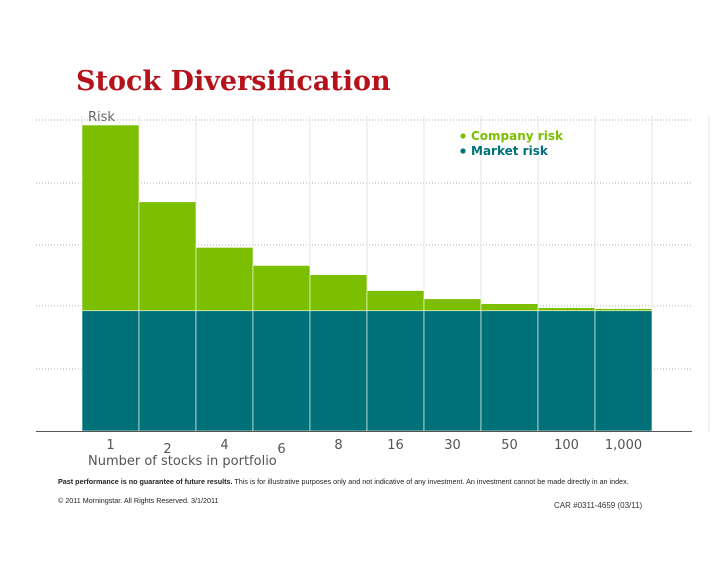  What do you see at coordinates (517, 136) in the screenshot?
I see `legend-label: Company risk` at bounding box center [517, 136].